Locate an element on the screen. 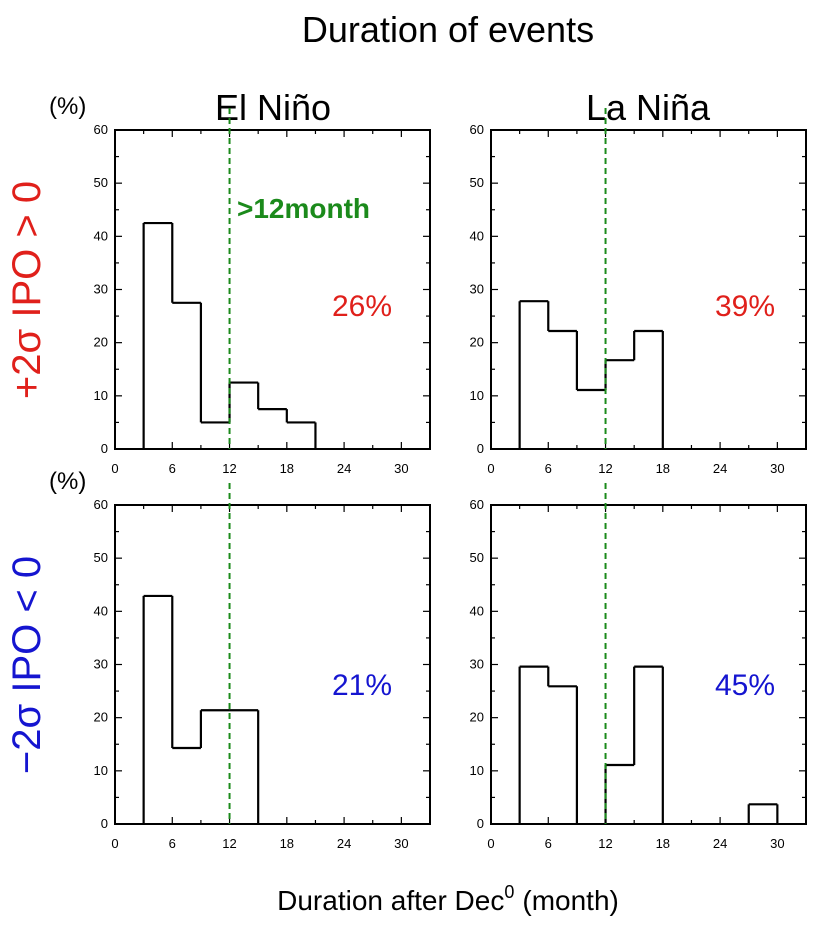  percentage-label: 26% is located at coordinates (362, 306).